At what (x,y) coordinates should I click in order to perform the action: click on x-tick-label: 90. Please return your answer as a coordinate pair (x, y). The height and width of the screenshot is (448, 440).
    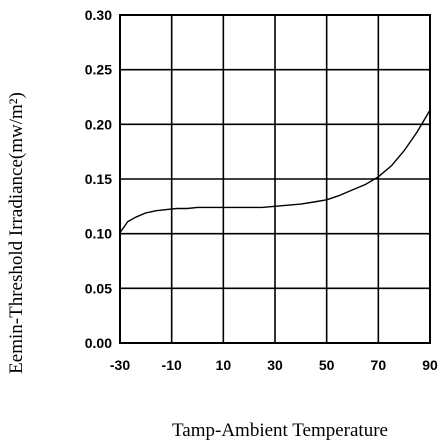
    Looking at the image, I should click on (430, 365).